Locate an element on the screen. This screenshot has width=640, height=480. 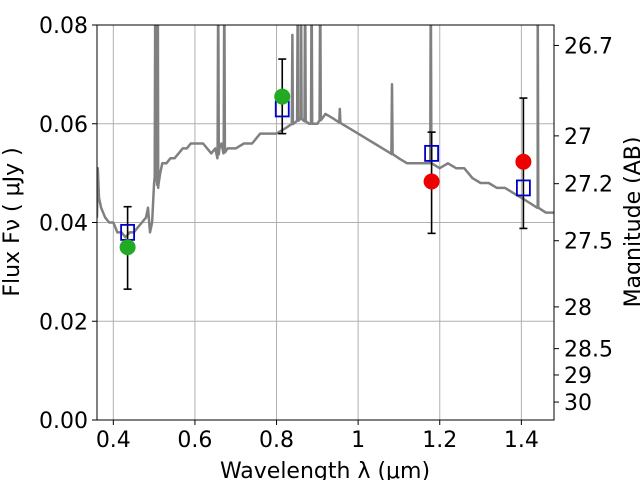
x-tick-label: 0.6 is located at coordinates (194, 440).